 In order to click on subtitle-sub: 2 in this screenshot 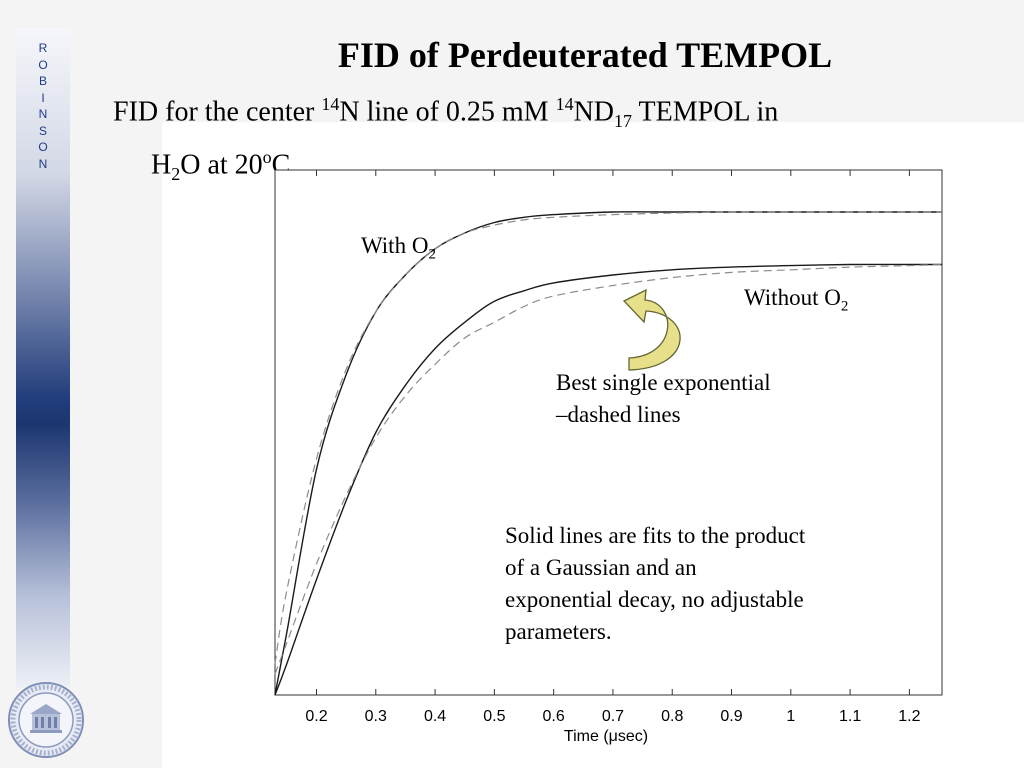, I will do `click(176, 173)`.